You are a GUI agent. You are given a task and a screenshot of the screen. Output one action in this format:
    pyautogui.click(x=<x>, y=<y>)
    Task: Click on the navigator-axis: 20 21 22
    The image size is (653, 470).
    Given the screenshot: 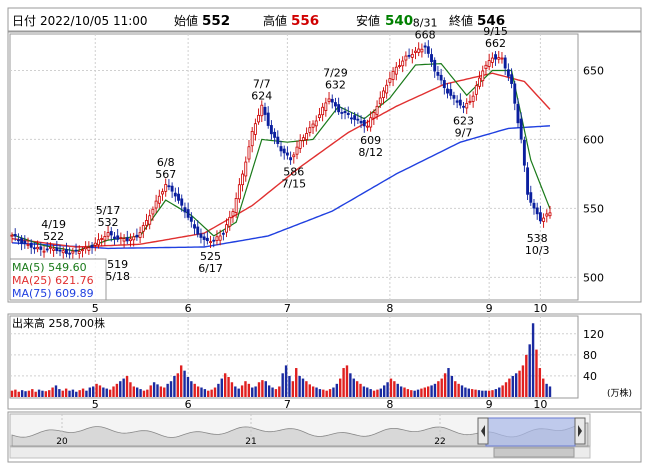 What is the action you would take?
    pyautogui.click(x=251, y=430)
    